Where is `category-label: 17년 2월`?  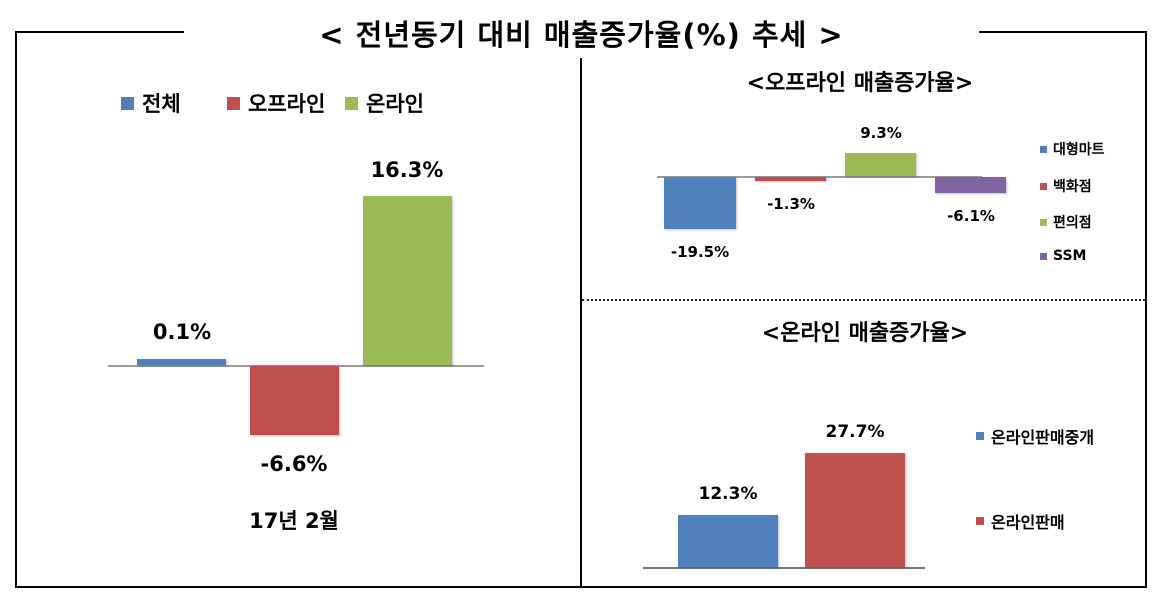 category-label: 17년 2월 is located at coordinates (294, 521).